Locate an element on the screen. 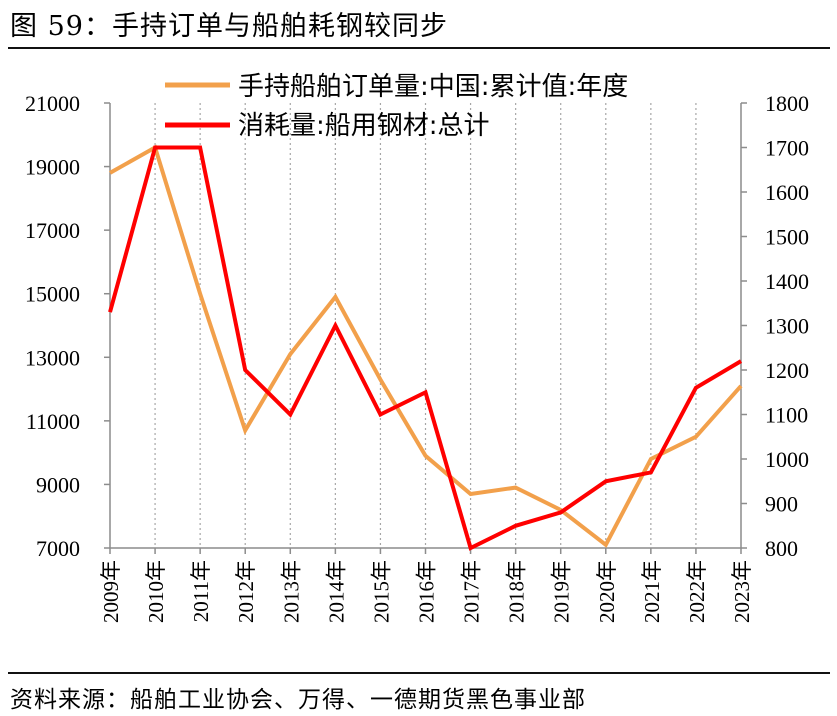 The height and width of the screenshot is (716, 837). y-left-tick-label: 9000 is located at coordinates (58, 484).